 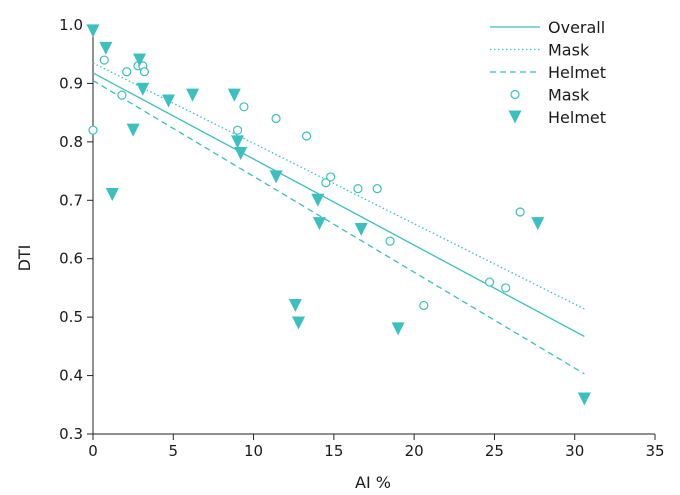 What do you see at coordinates (71, 317) in the screenshot?
I see `y-tick-label: 0.5` at bounding box center [71, 317].